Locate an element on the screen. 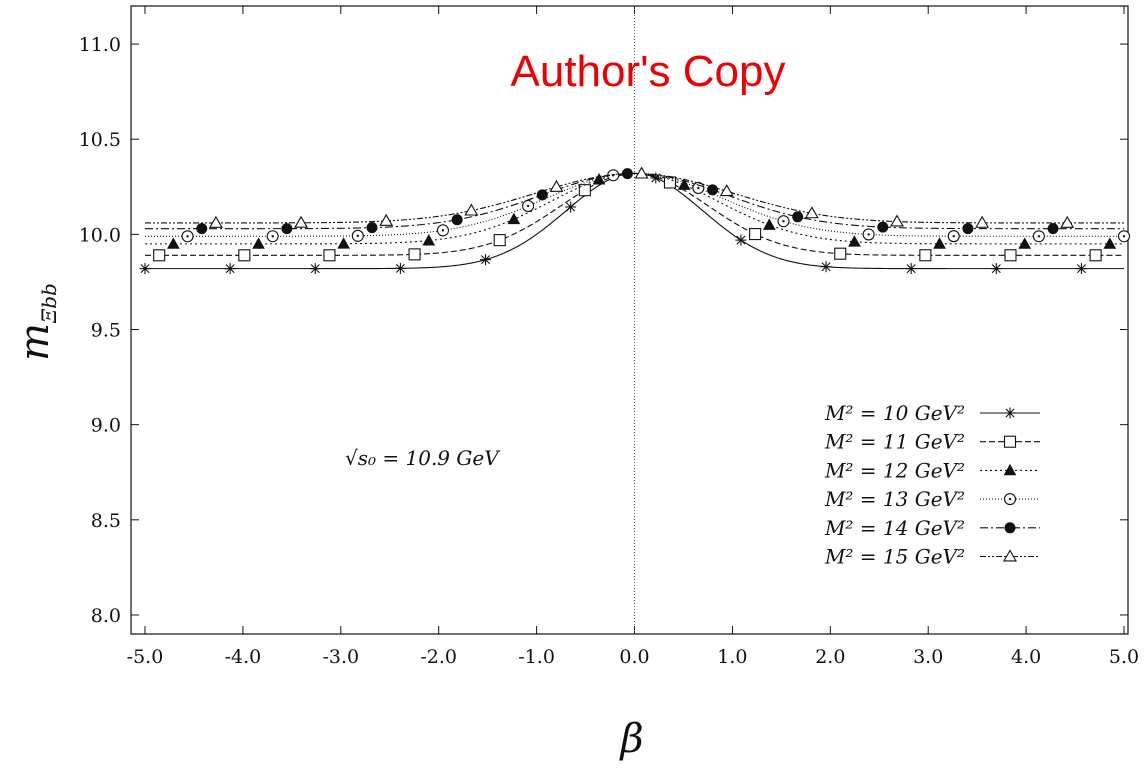 This screenshot has height=771, width=1144. legend-item: M² = 14 GeV² is located at coordinates (932, 528).